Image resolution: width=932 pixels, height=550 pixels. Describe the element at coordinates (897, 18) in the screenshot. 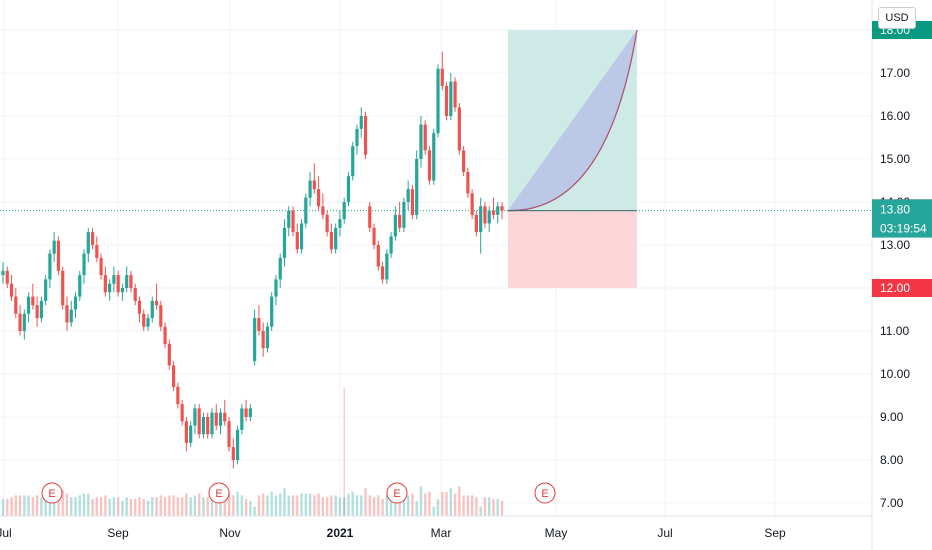

I see `currency-button: USD` at that location.